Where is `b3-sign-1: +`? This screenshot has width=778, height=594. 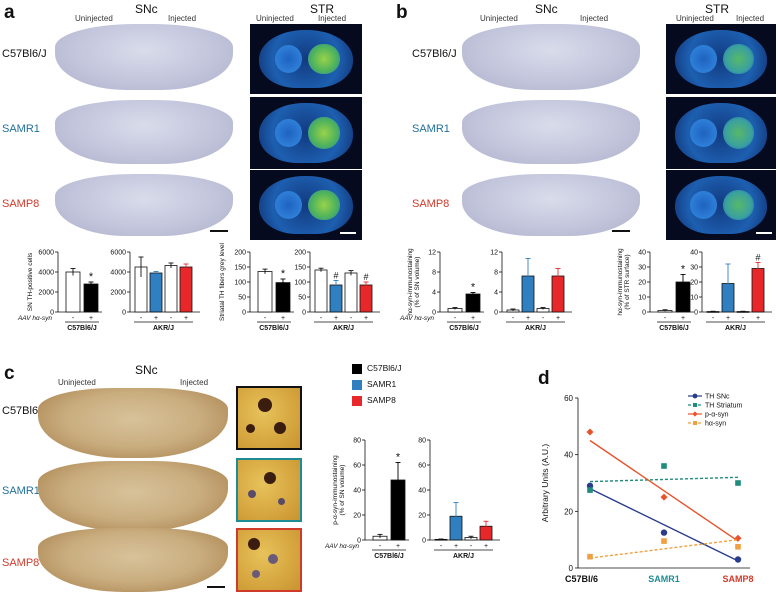 b3-sign-1: + is located at coordinates (683, 318).